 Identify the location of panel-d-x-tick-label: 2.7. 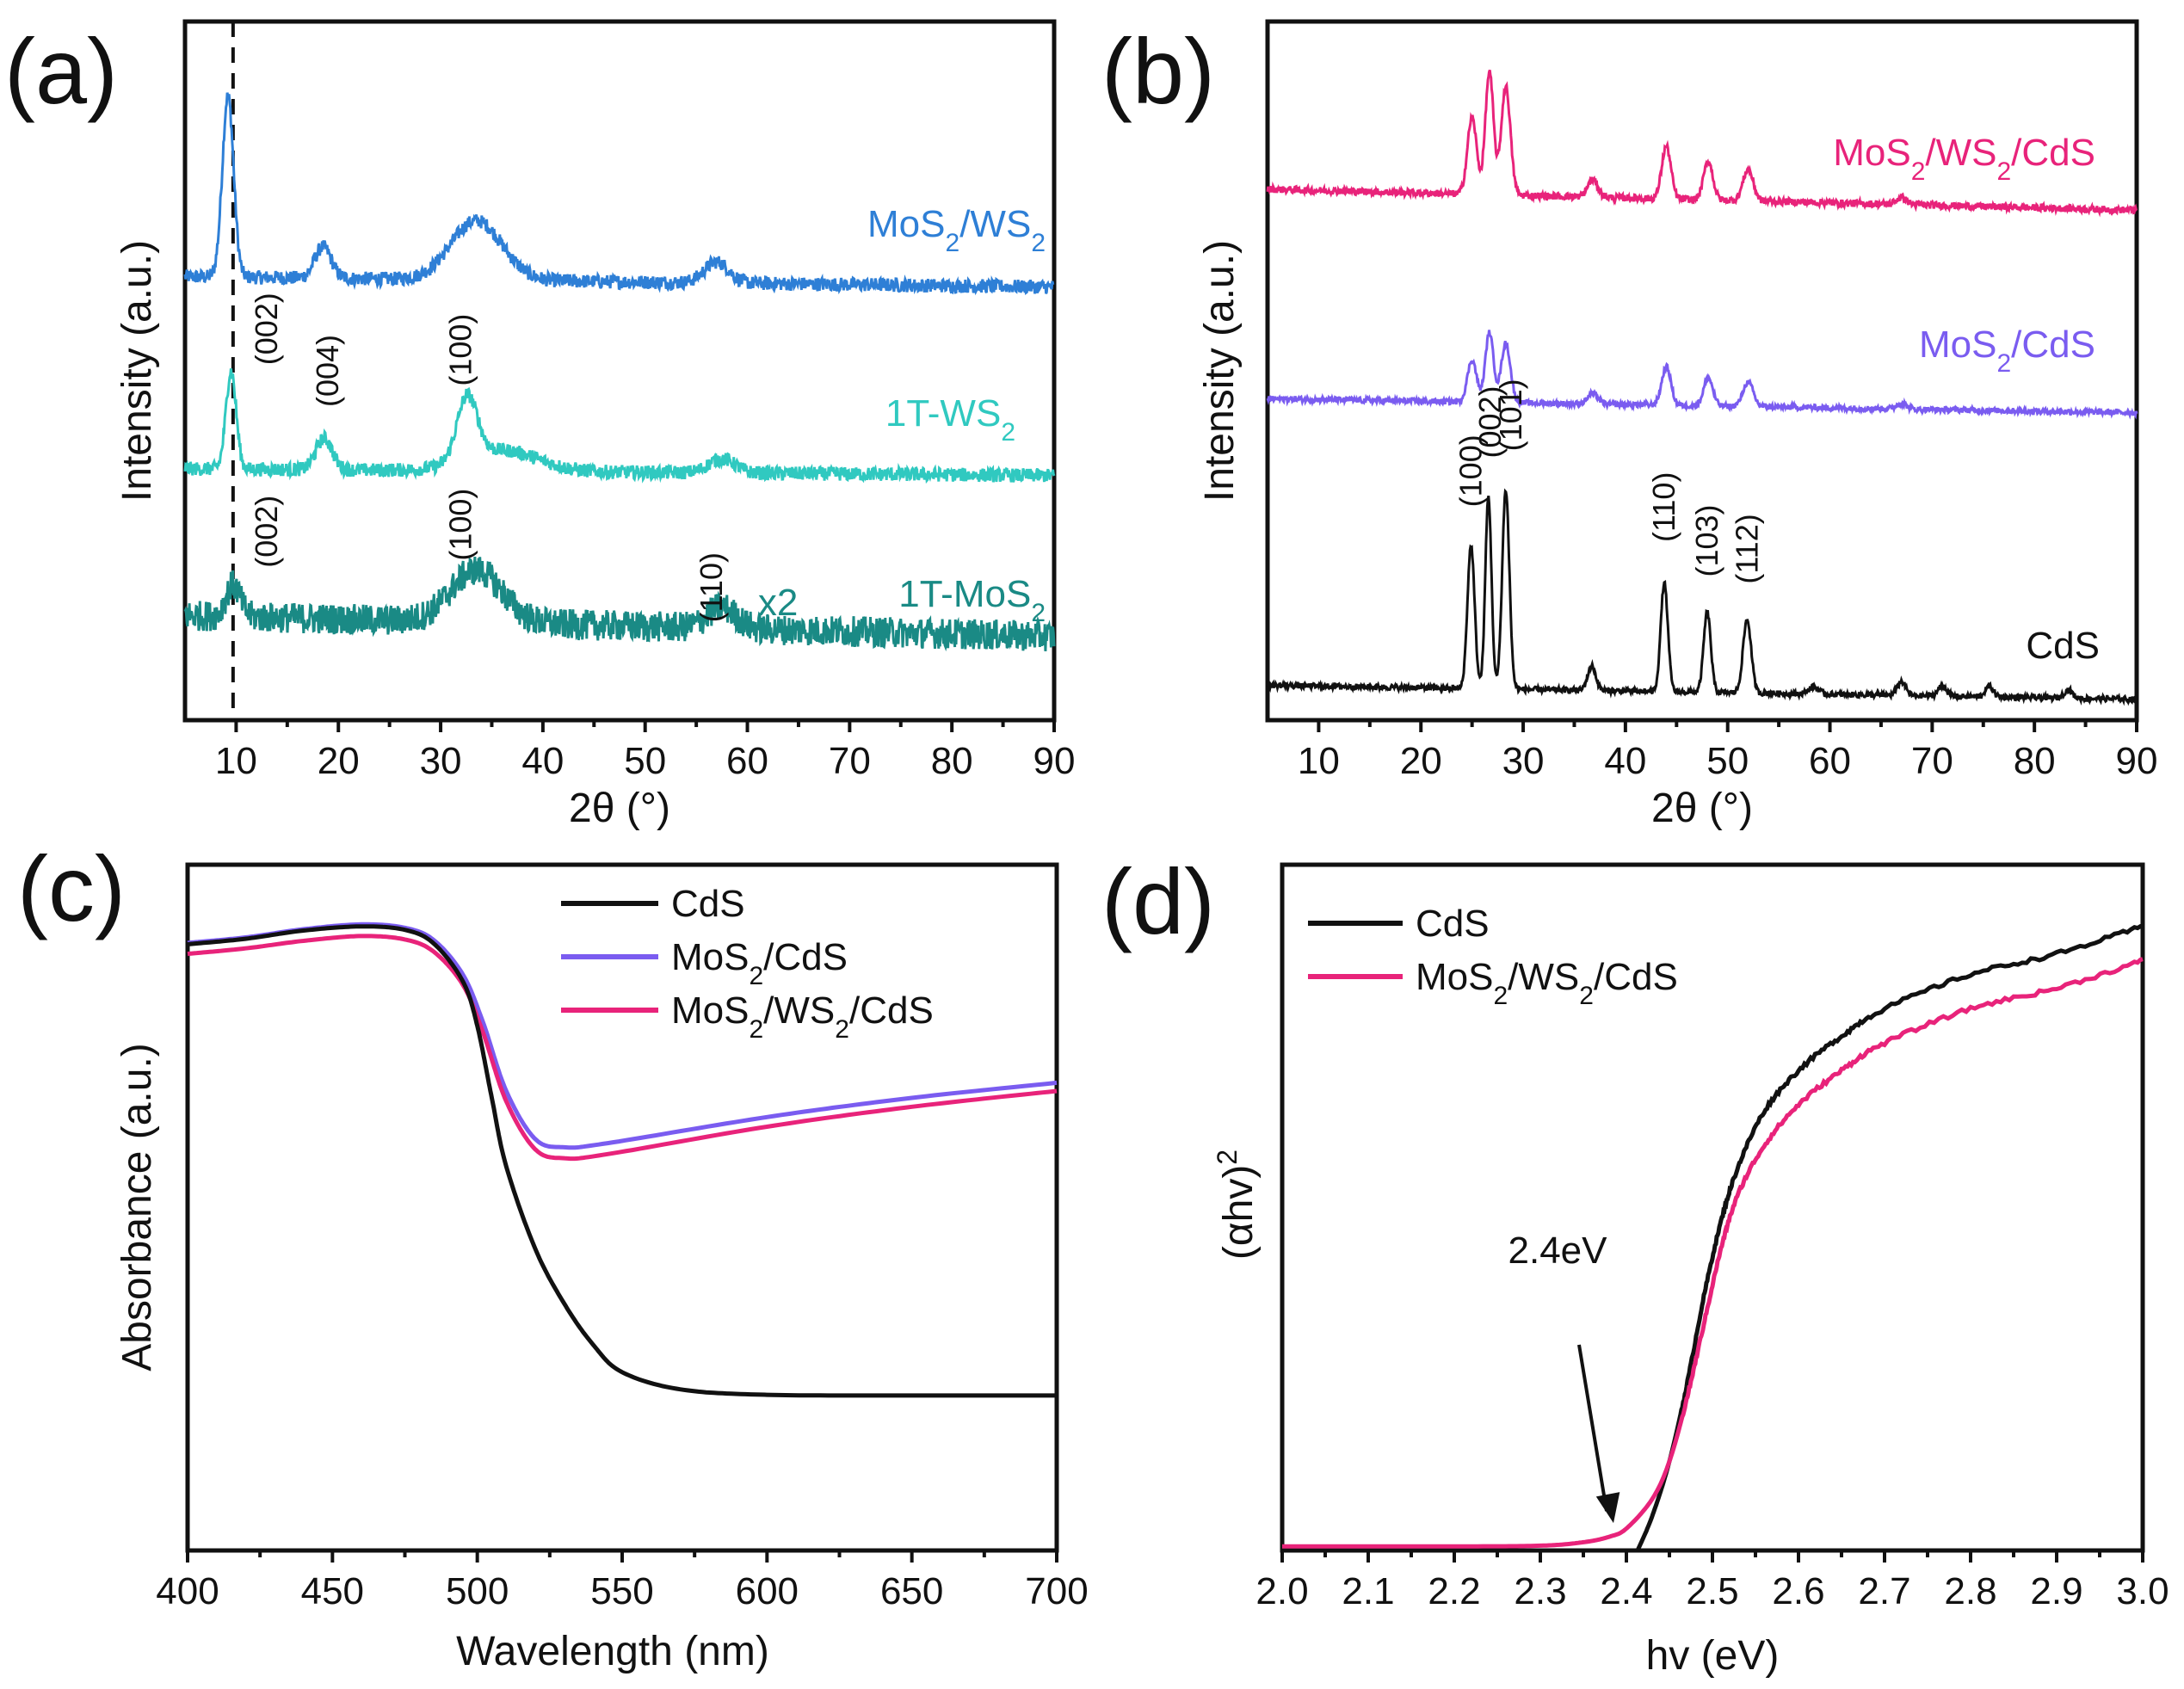
(1884, 1591).